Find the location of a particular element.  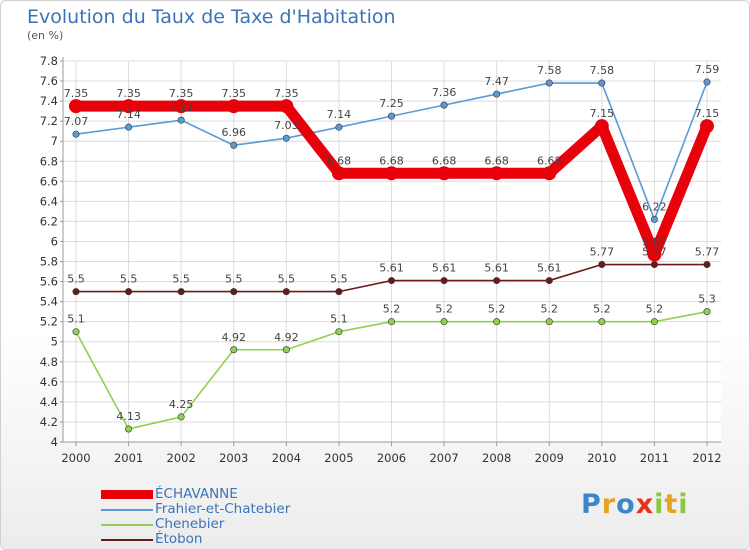

x-tick-label: 2010 is located at coordinates (601, 458).